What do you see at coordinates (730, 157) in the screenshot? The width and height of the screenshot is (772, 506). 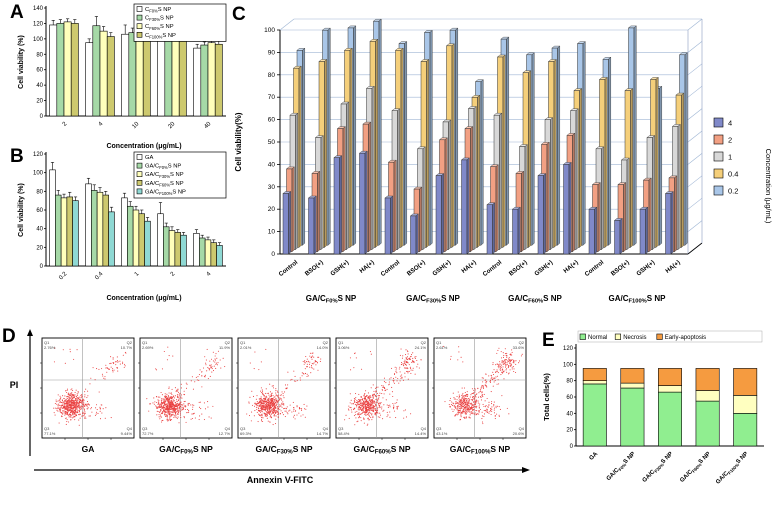 I see `svg-text: 1` at bounding box center [730, 157].